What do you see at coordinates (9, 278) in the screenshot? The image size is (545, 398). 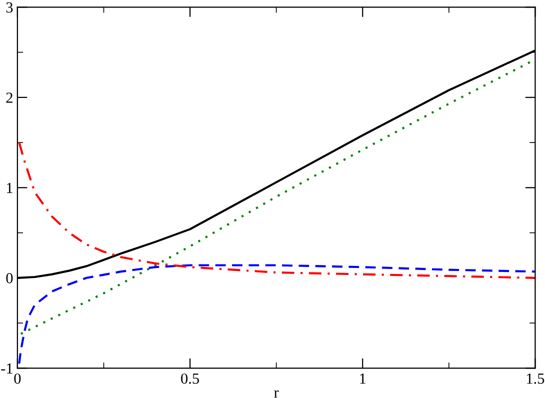 I see `y-tick-label: 0` at bounding box center [9, 278].